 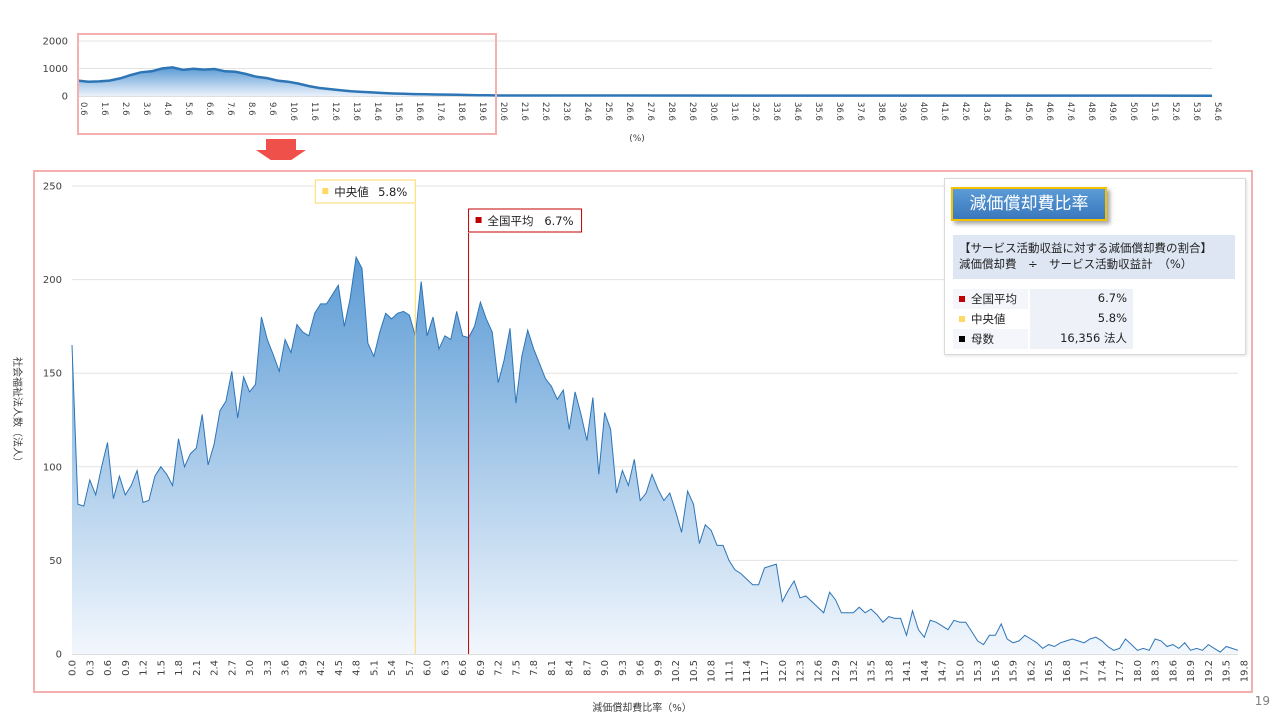 I want to click on overview-x-tick: 25.6, so click(x=608, y=111).